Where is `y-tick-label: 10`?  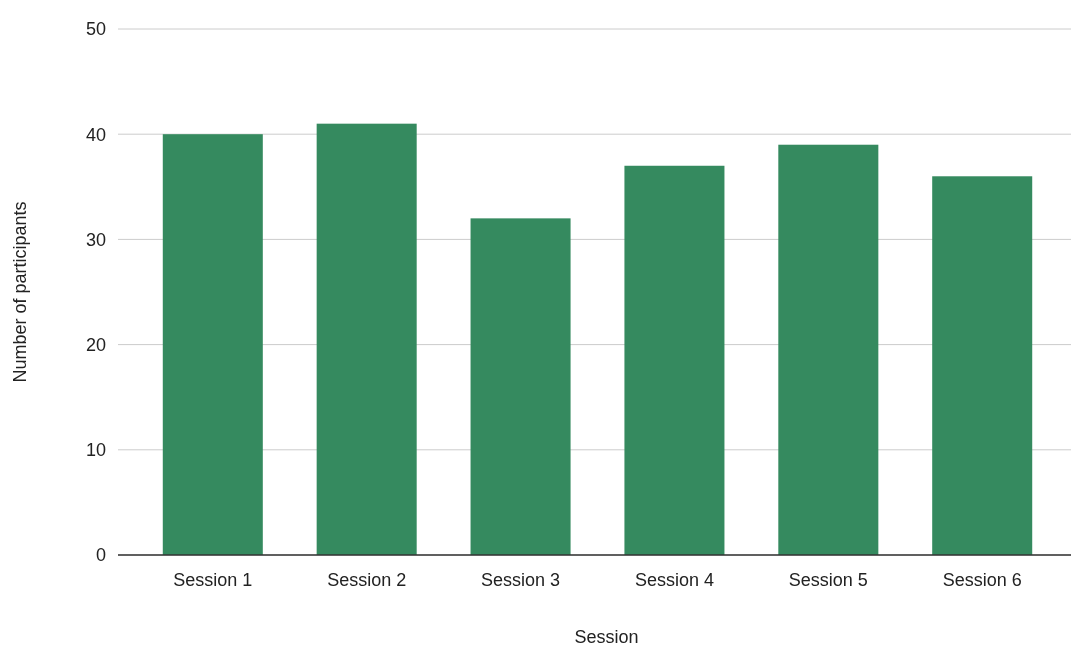 y-tick-label: 10 is located at coordinates (95, 450).